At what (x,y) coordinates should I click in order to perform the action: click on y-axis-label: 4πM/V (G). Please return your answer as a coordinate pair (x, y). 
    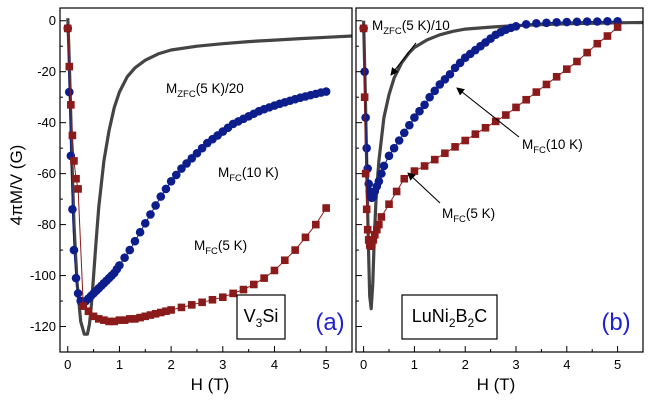
    Looking at the image, I should click on (16, 185).